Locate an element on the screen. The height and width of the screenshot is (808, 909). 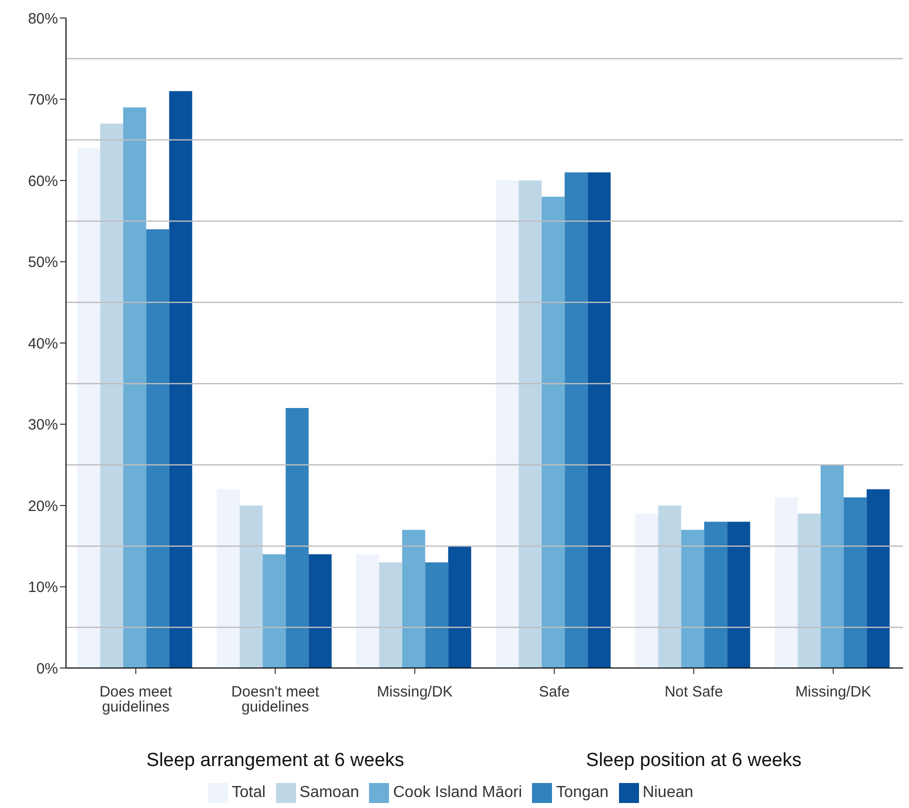
x-tick-label: Doesn't meet guidelines is located at coordinates (275, 700).